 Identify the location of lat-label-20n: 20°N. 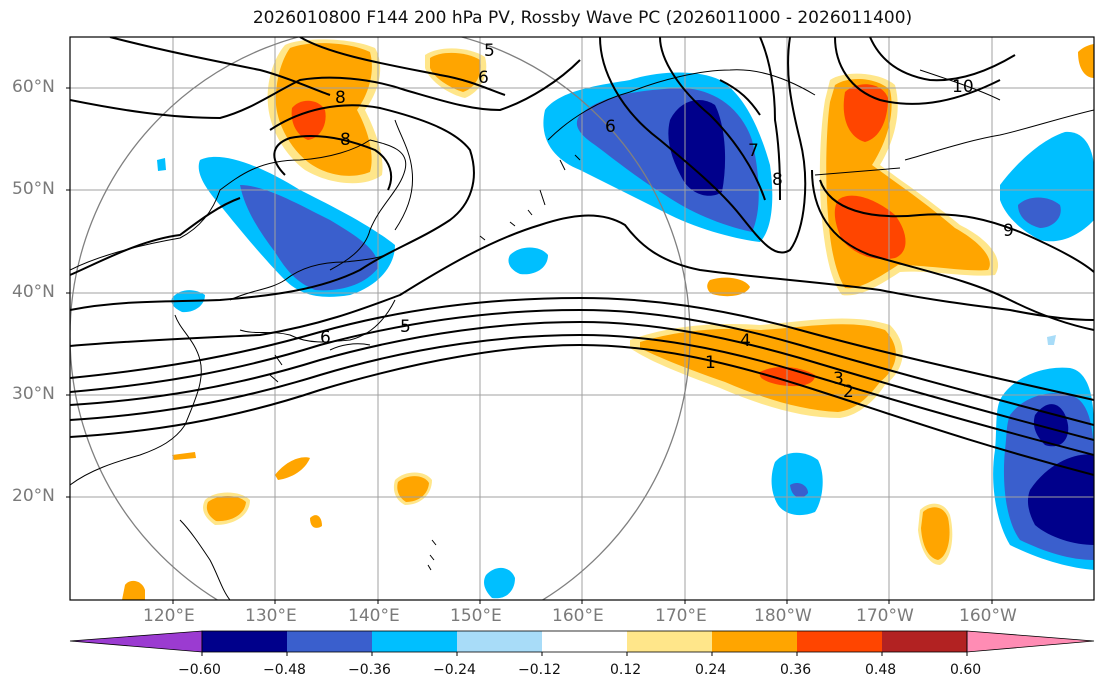
(33, 496).